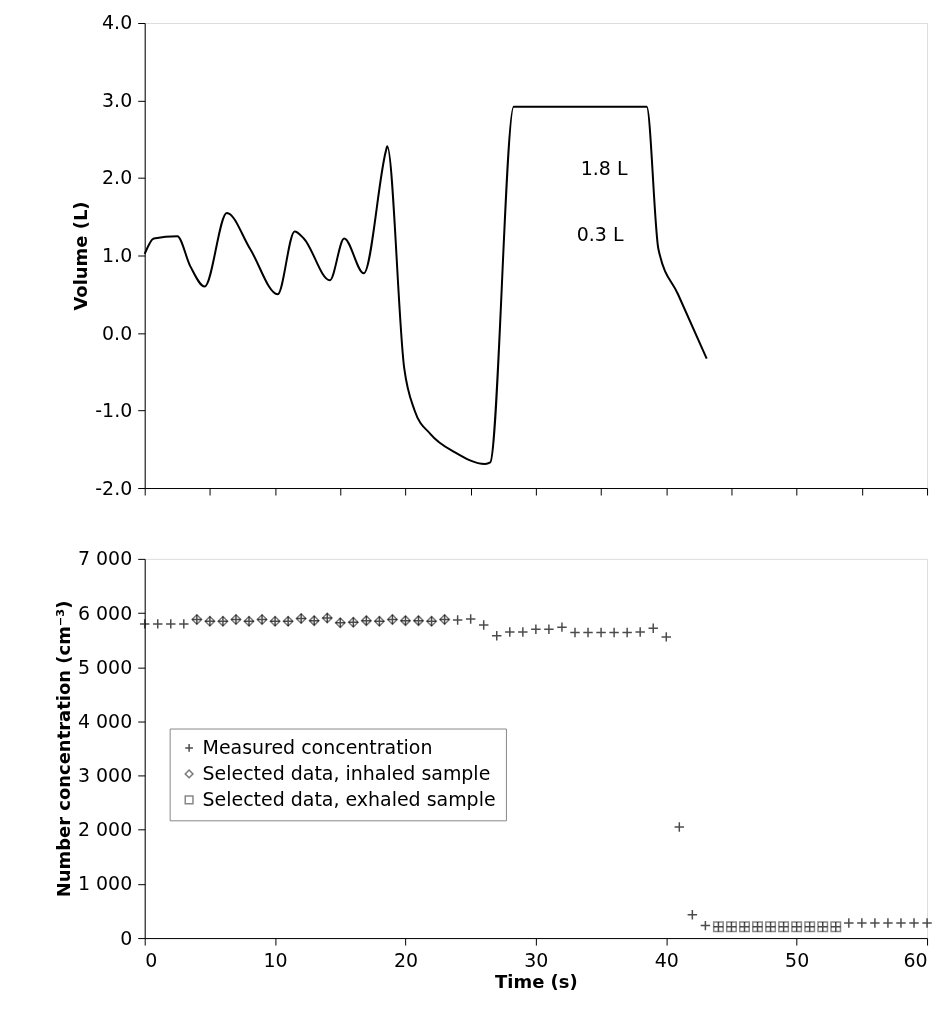 This screenshot has width=951, height=1031. Describe the element at coordinates (275, 959) in the screenshot. I see `x-tick-label: 10` at that location.